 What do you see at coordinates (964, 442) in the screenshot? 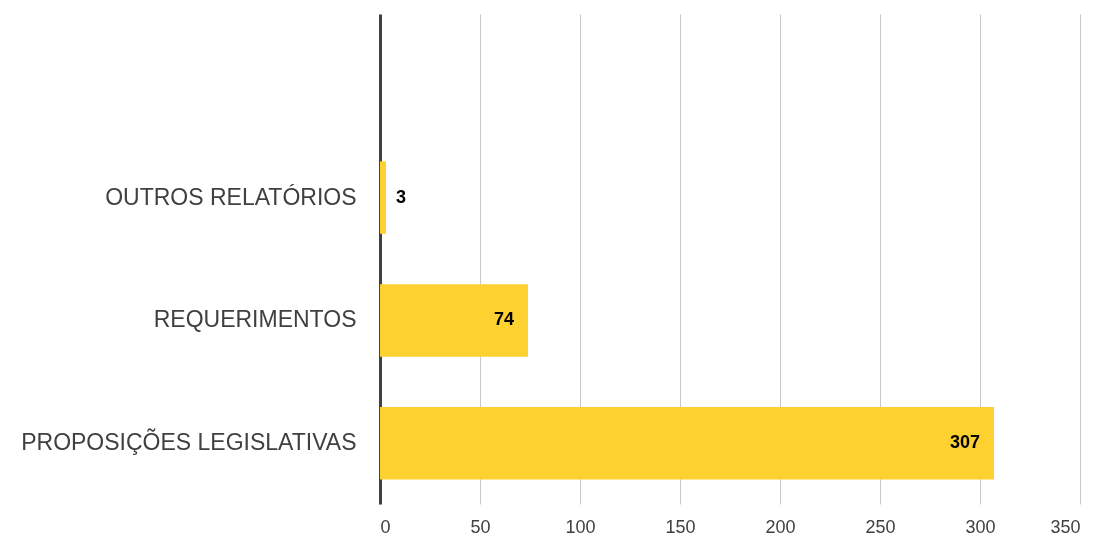
I see `data-label: 307` at bounding box center [964, 442].